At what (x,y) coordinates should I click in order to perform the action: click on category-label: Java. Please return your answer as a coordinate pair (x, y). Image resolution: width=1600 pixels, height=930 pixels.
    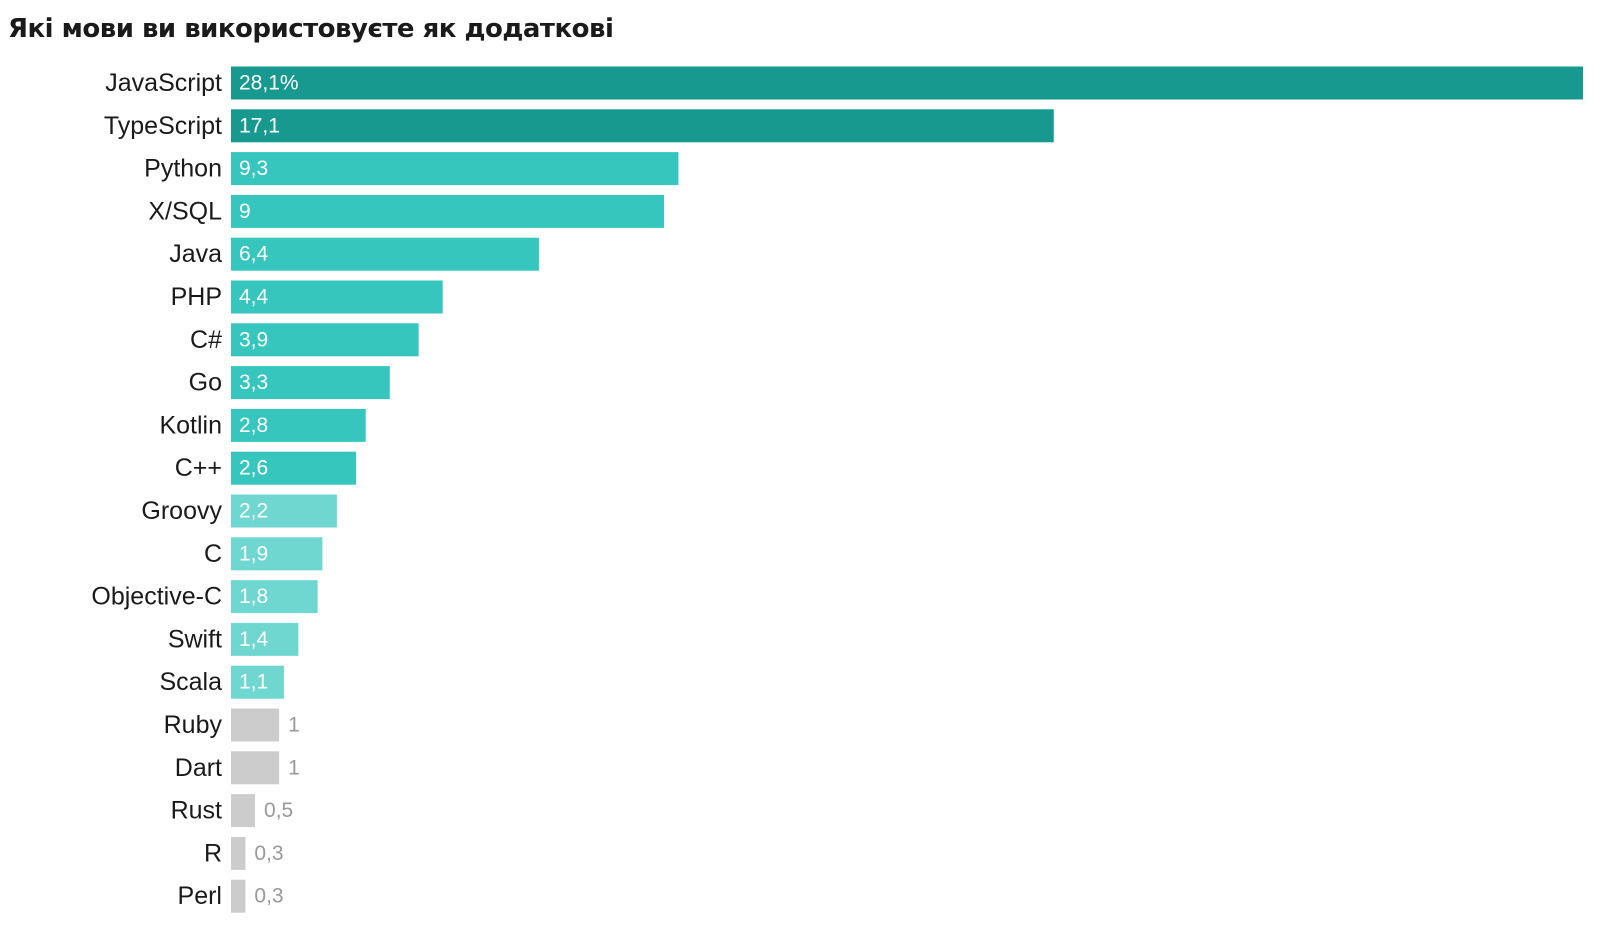
    Looking at the image, I should click on (195, 254).